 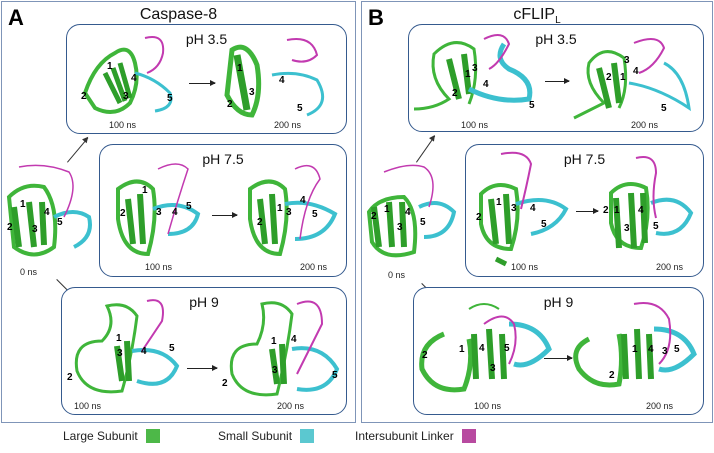 I want to click on panel-title: cFLIPL, so click(x=537, y=16).